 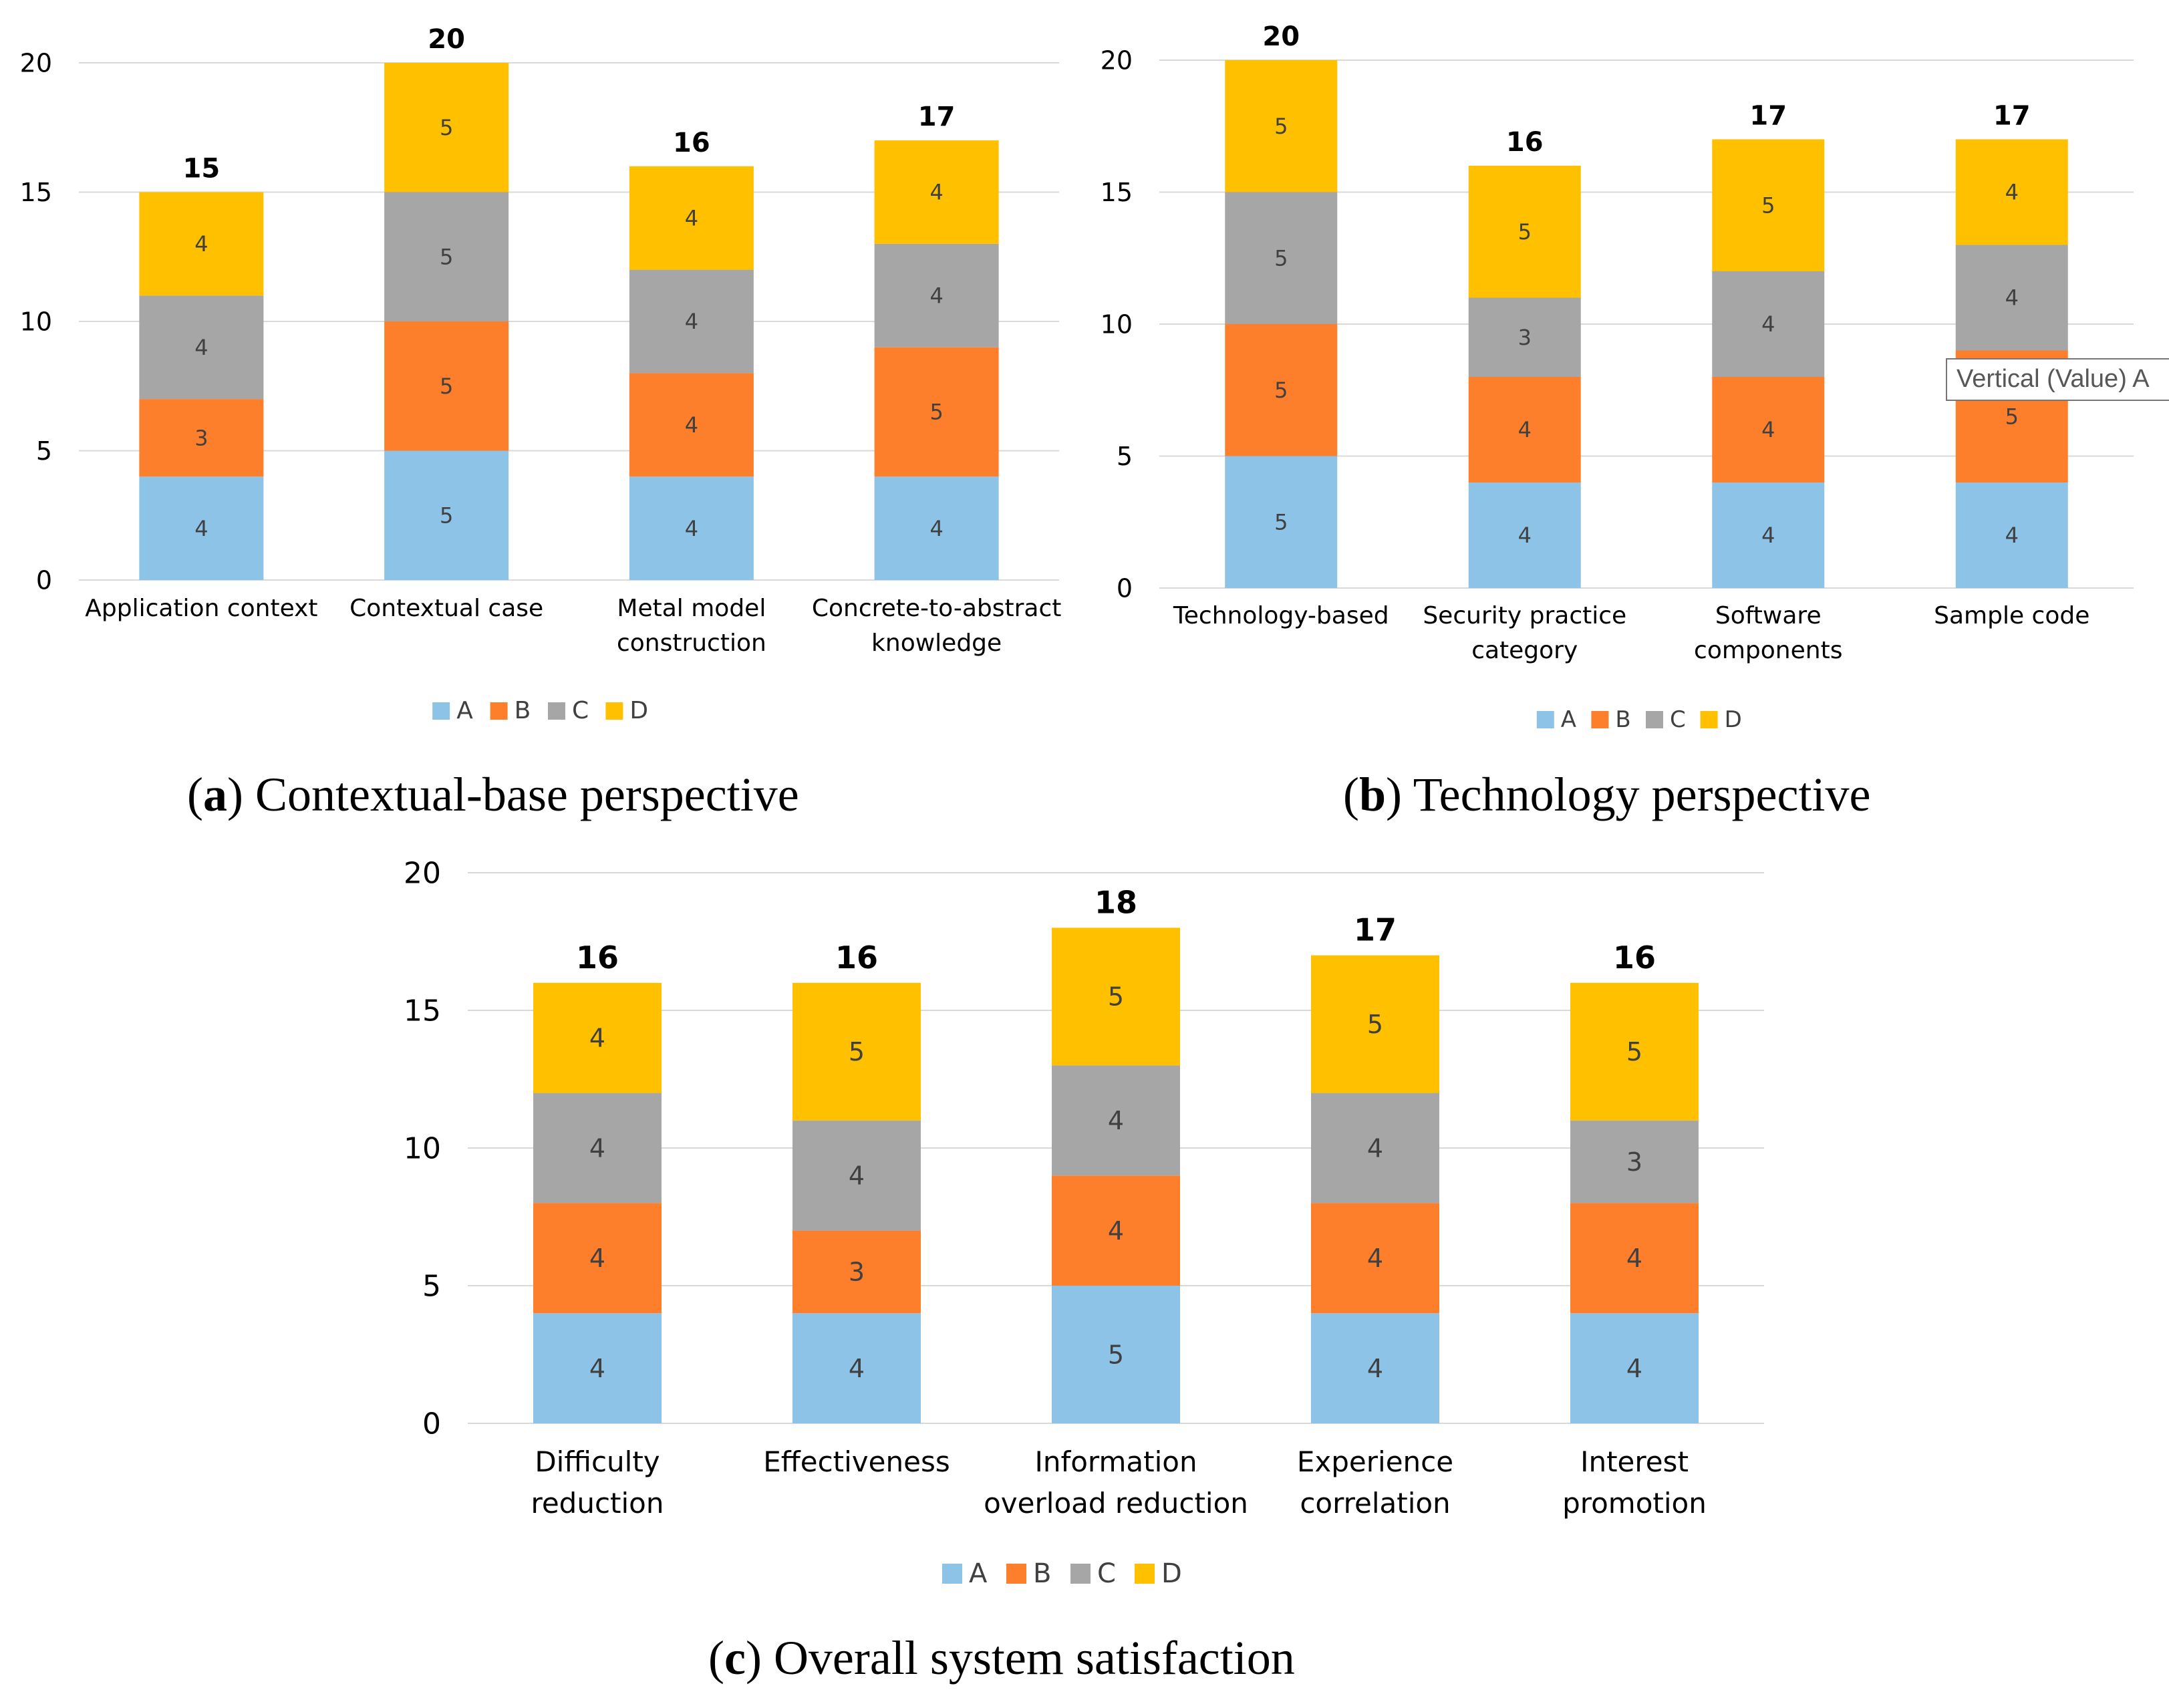 What do you see at coordinates (1117, 324) in the screenshot?
I see `y-tick-label: 10` at bounding box center [1117, 324].